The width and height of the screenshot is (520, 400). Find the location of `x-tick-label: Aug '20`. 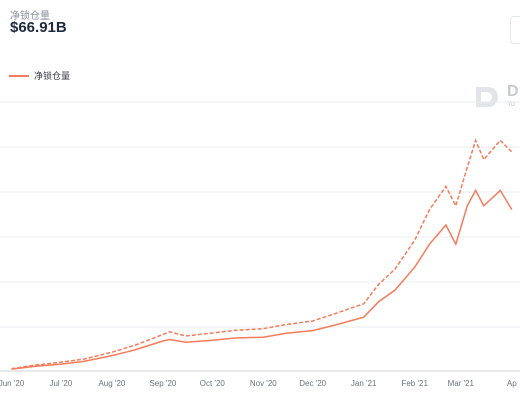

x-tick-label: Aug '20 is located at coordinates (111, 383).